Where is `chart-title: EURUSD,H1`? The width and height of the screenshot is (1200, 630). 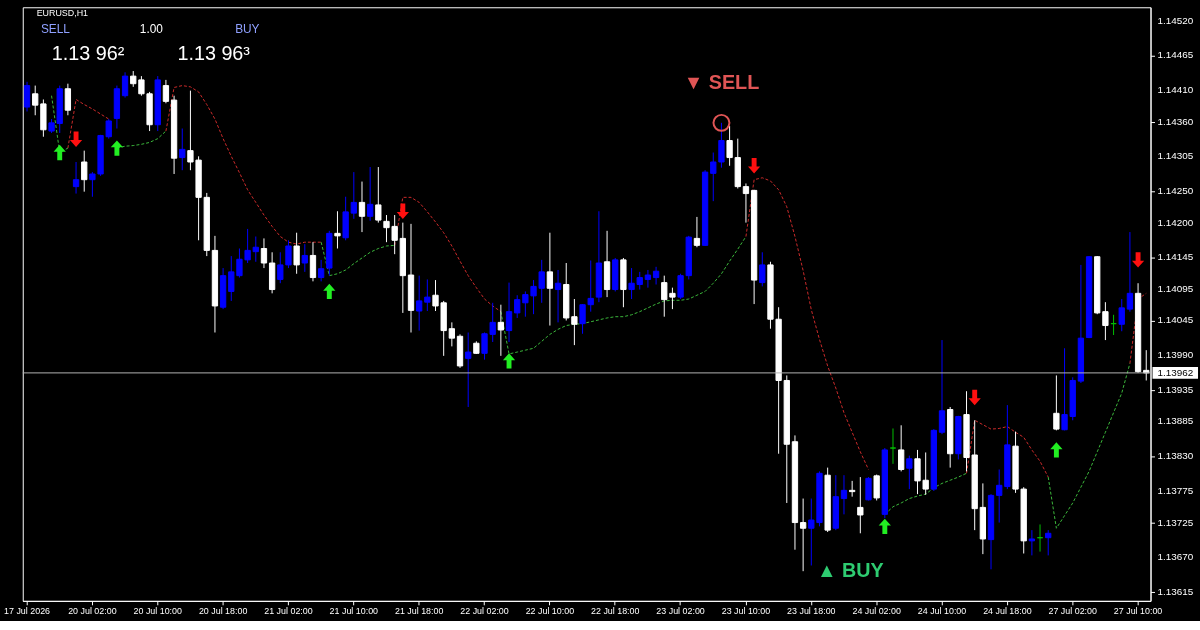
chart-title: EURUSD,H1 is located at coordinates (62, 13).